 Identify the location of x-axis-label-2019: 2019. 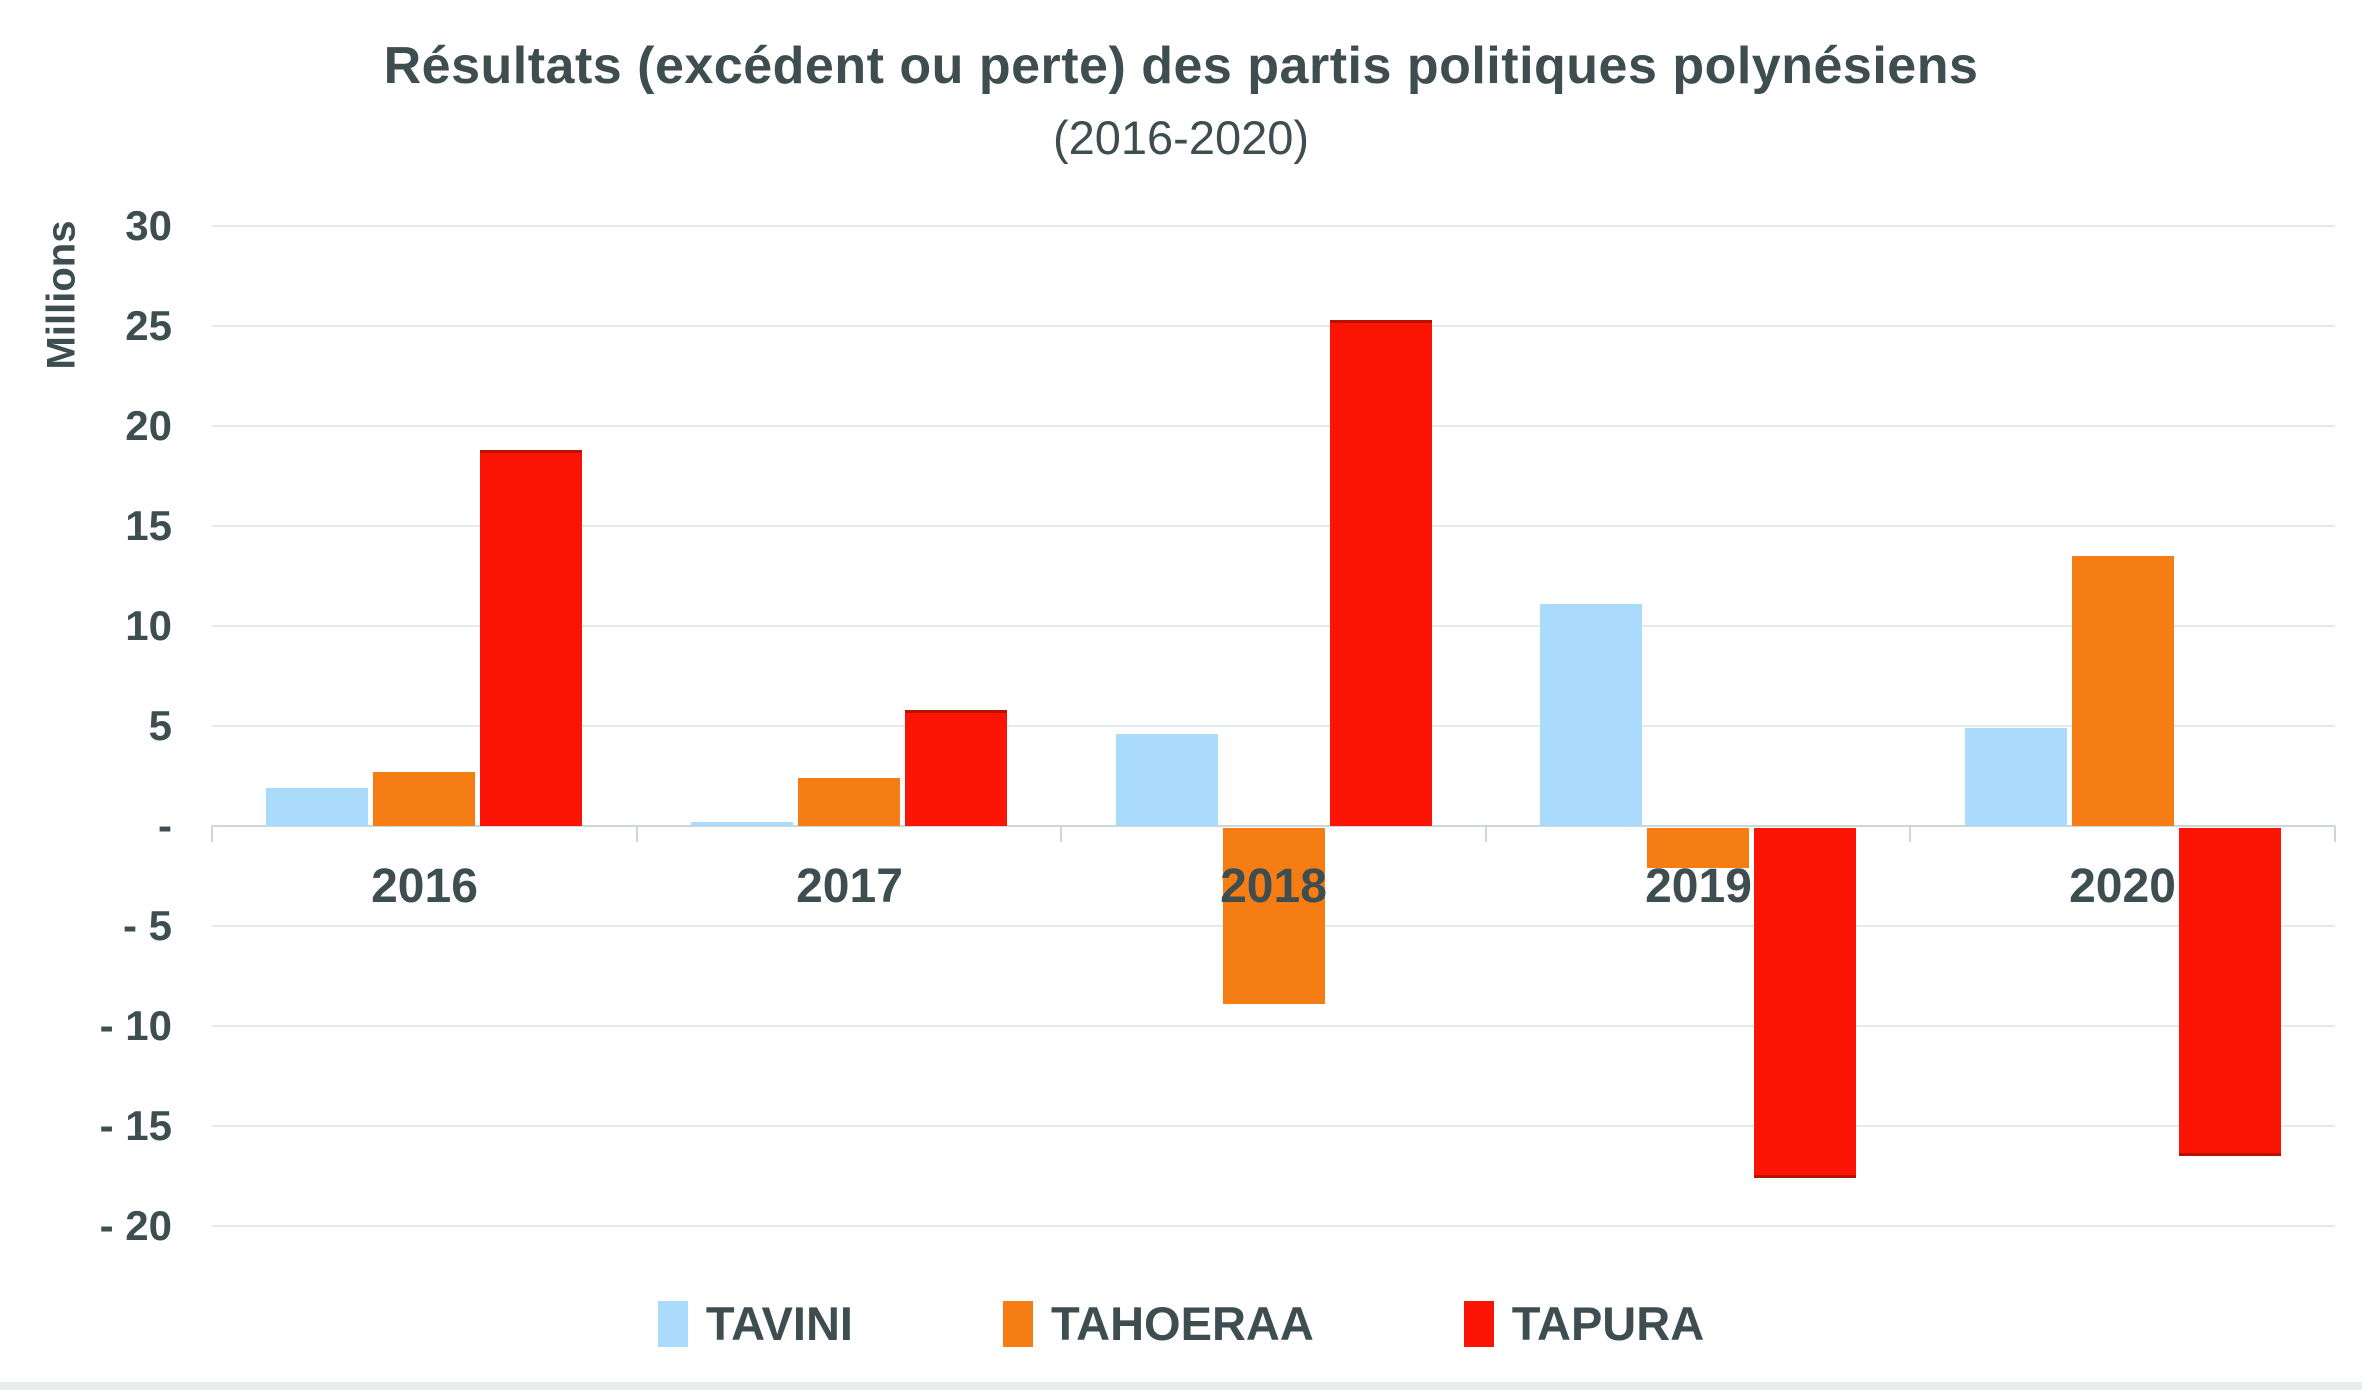
(1698, 886).